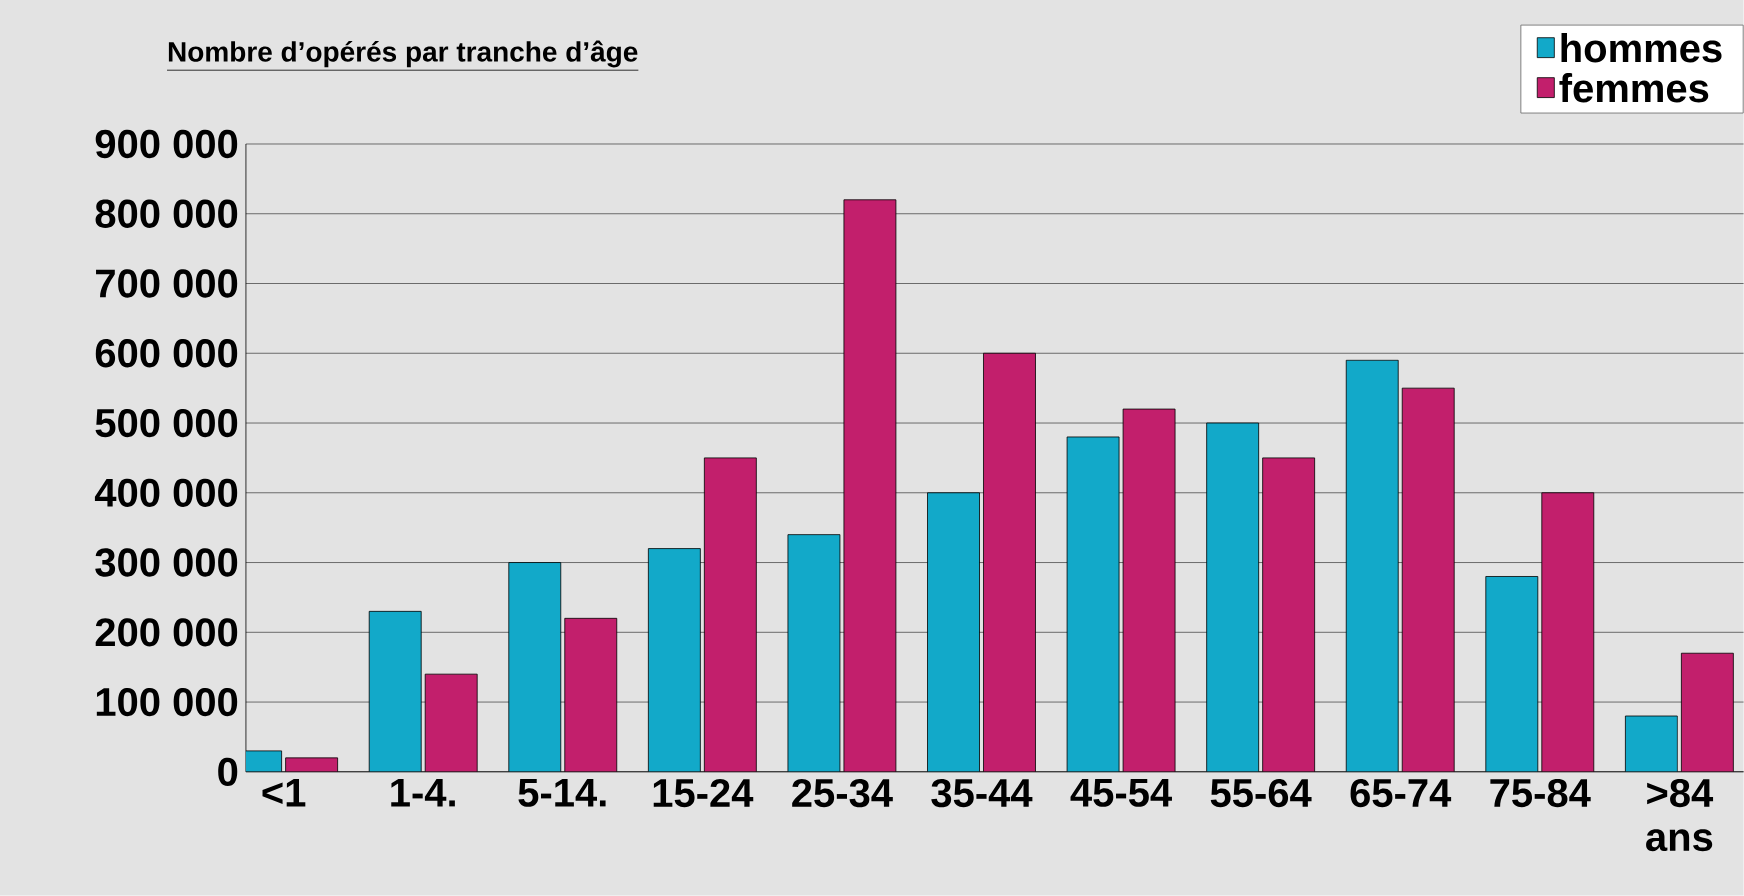 This screenshot has width=1744, height=896. What do you see at coordinates (166, 144) in the screenshot?
I see `y-tick-label: 900 000` at bounding box center [166, 144].